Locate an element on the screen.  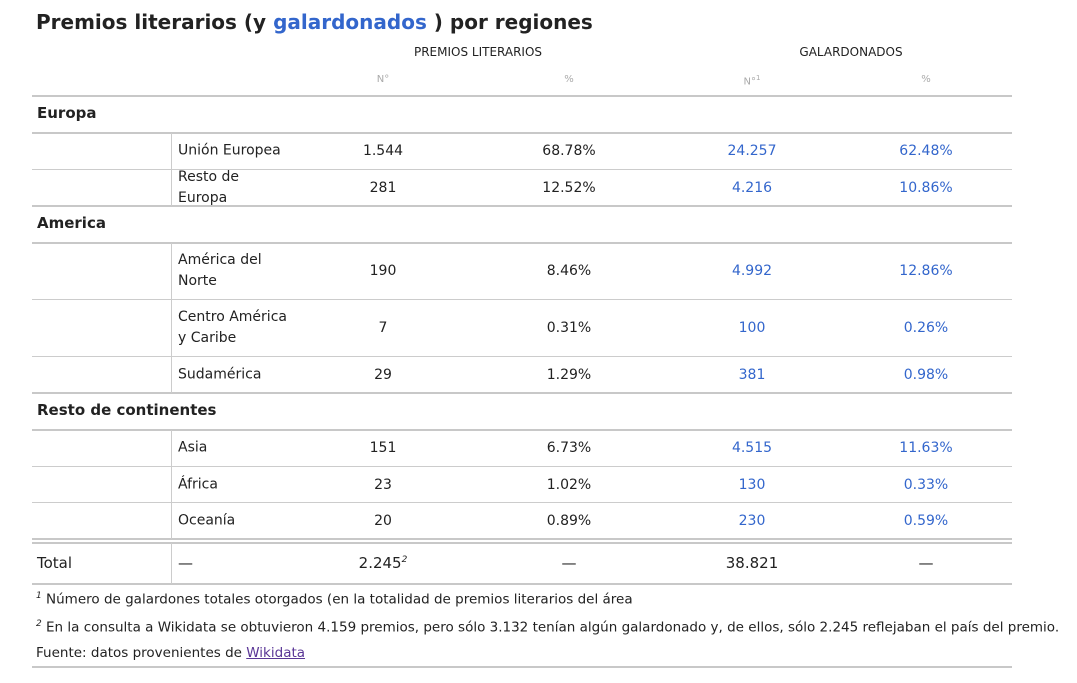
region-resto-de-continentes: Resto de continentes is located at coordinates (127, 410).